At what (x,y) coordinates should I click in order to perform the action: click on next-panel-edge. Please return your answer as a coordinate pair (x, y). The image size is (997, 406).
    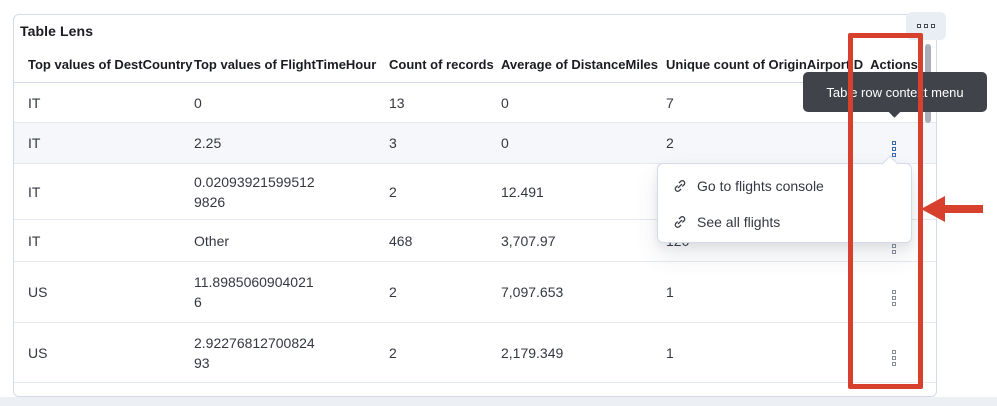
    Looking at the image, I should click on (498, 401).